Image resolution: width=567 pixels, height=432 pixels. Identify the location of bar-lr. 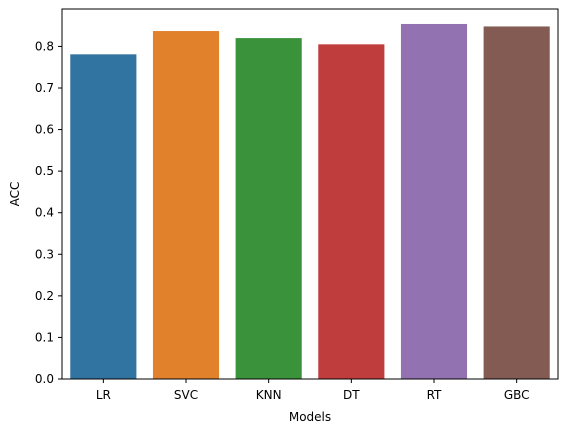
(103, 216).